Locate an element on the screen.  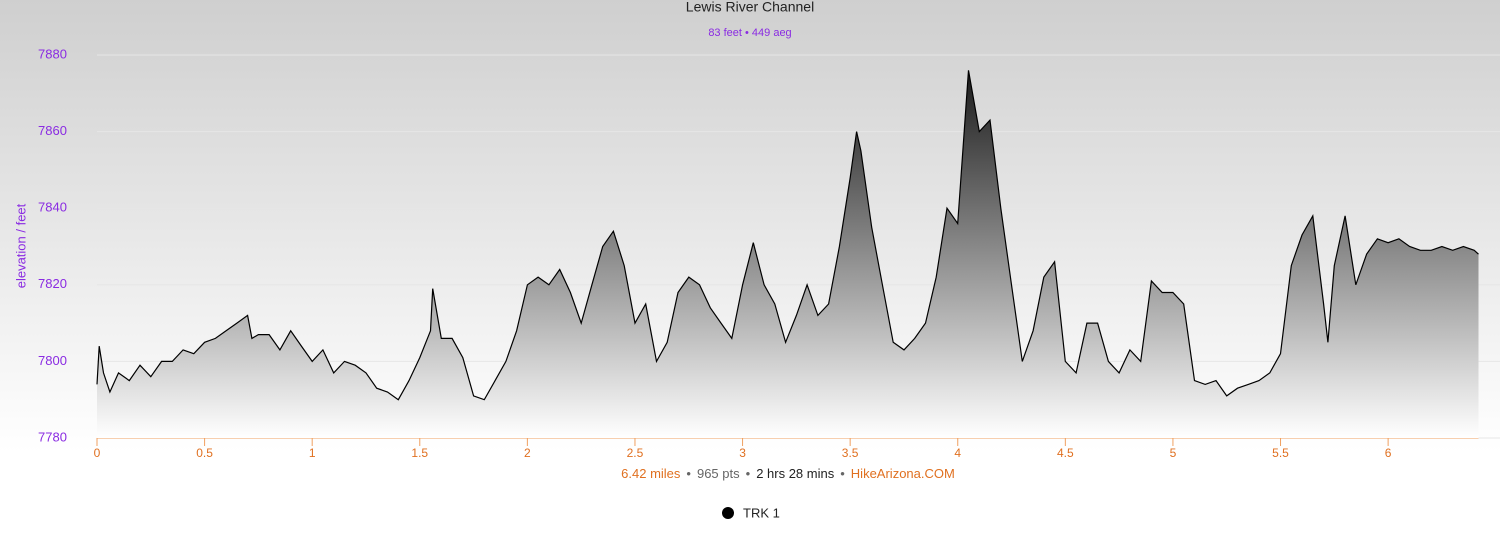
y-tick-label: 7820 is located at coordinates (52, 283).